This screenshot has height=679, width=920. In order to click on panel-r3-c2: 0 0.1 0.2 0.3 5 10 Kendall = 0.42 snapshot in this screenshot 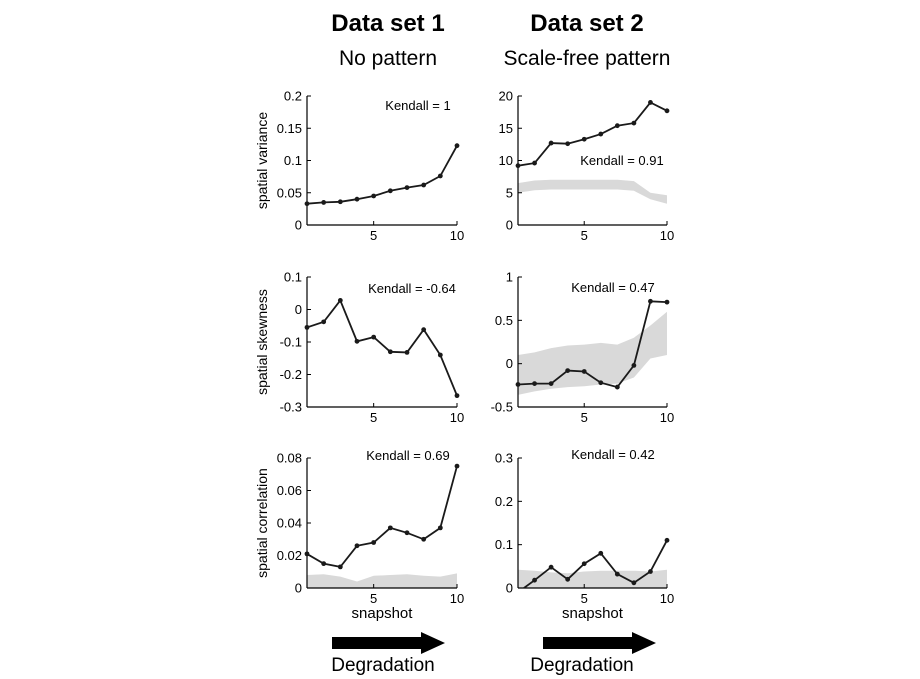, I will do `click(584, 534)`.